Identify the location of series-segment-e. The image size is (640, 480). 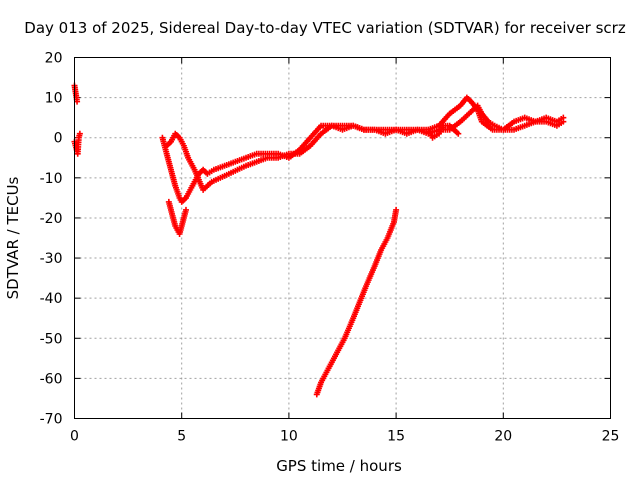
(177, 217).